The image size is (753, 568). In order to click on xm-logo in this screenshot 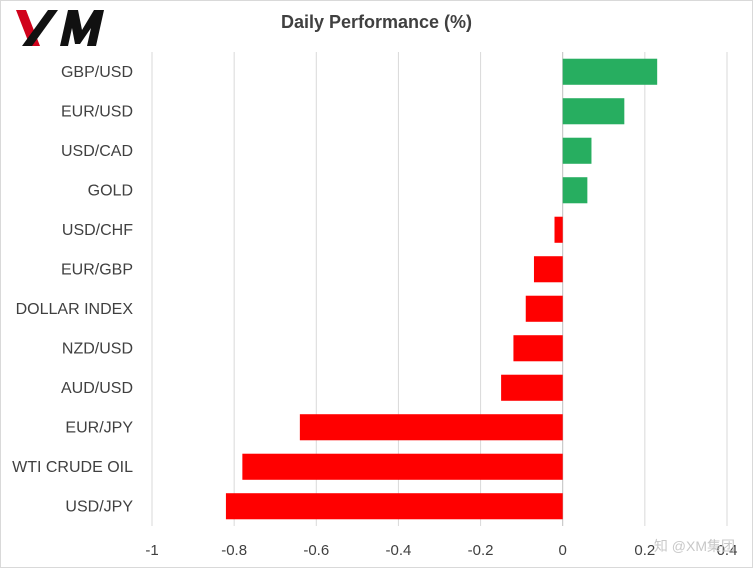, I will do `click(60, 28)`.